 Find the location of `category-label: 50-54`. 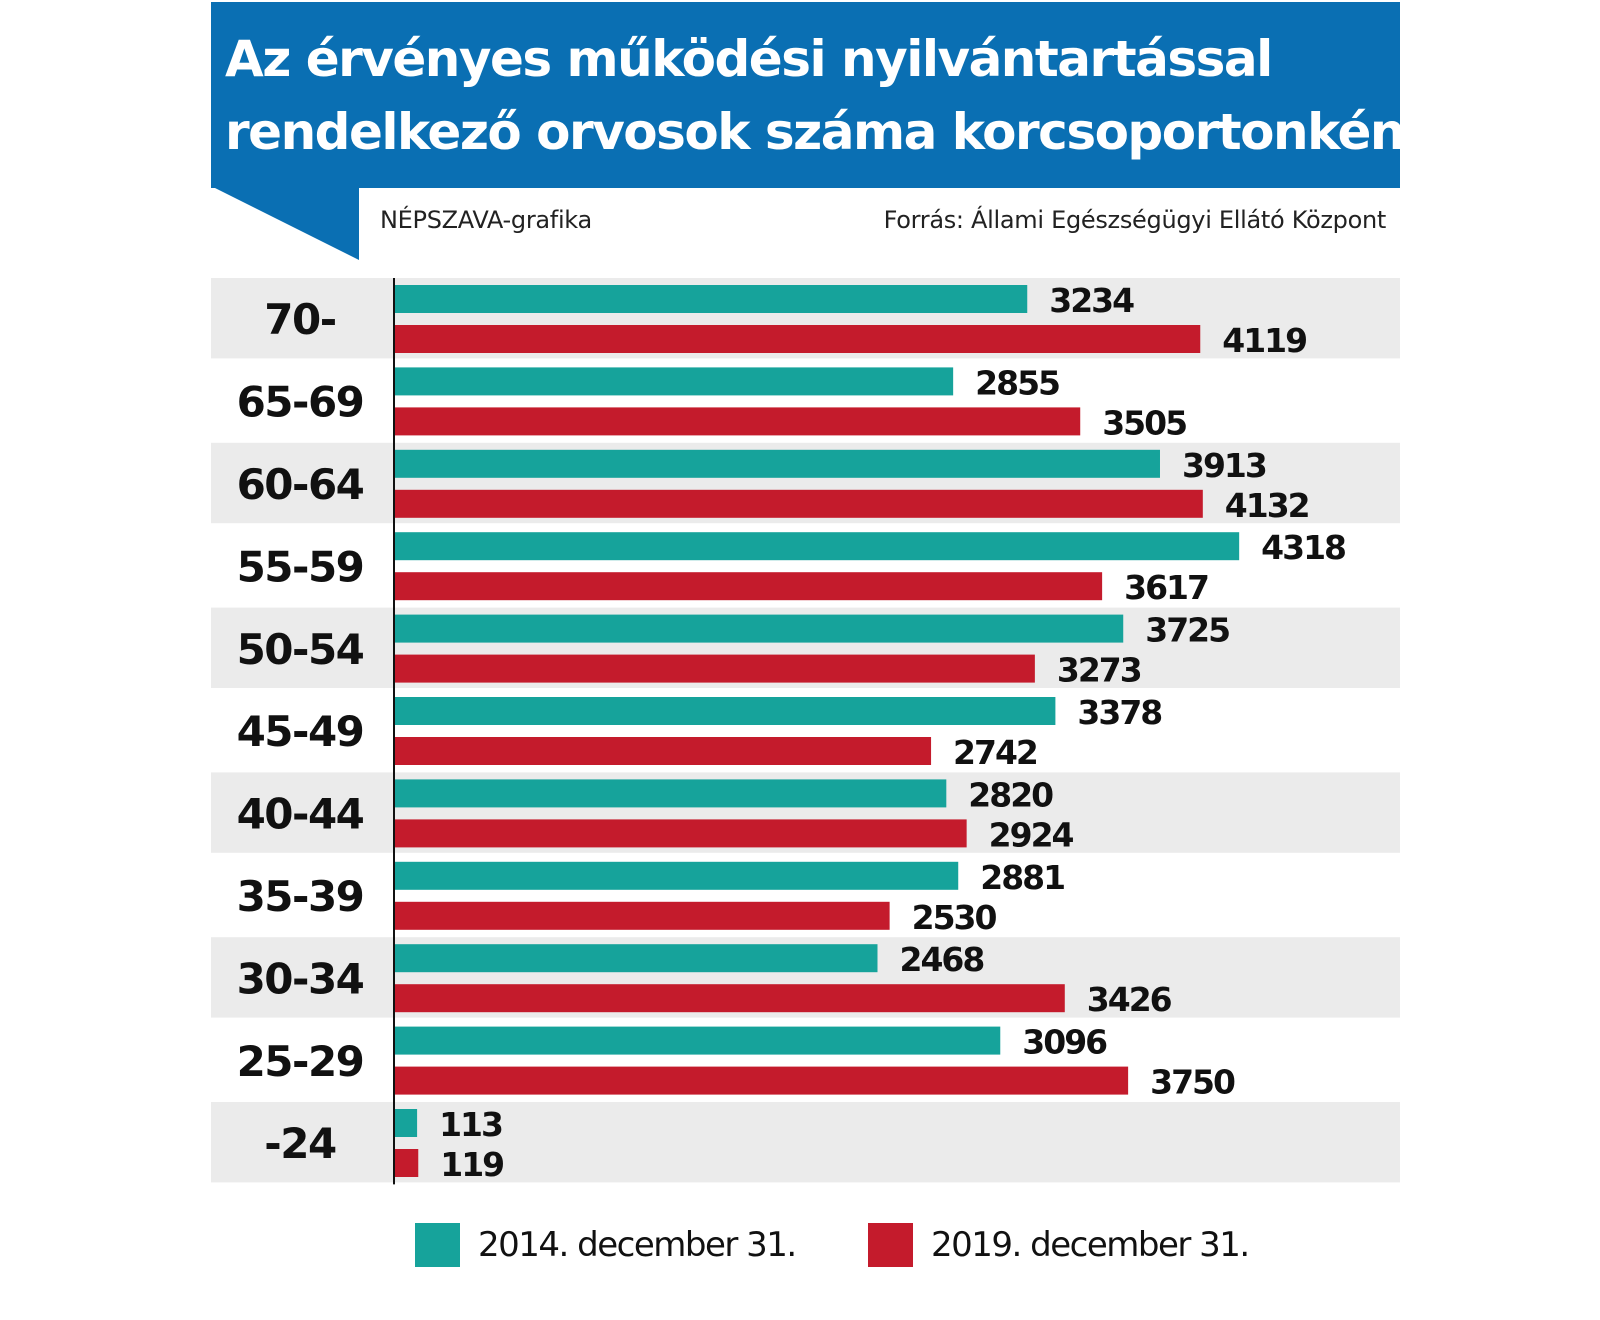

category-label: 50-54 is located at coordinates (300, 649).